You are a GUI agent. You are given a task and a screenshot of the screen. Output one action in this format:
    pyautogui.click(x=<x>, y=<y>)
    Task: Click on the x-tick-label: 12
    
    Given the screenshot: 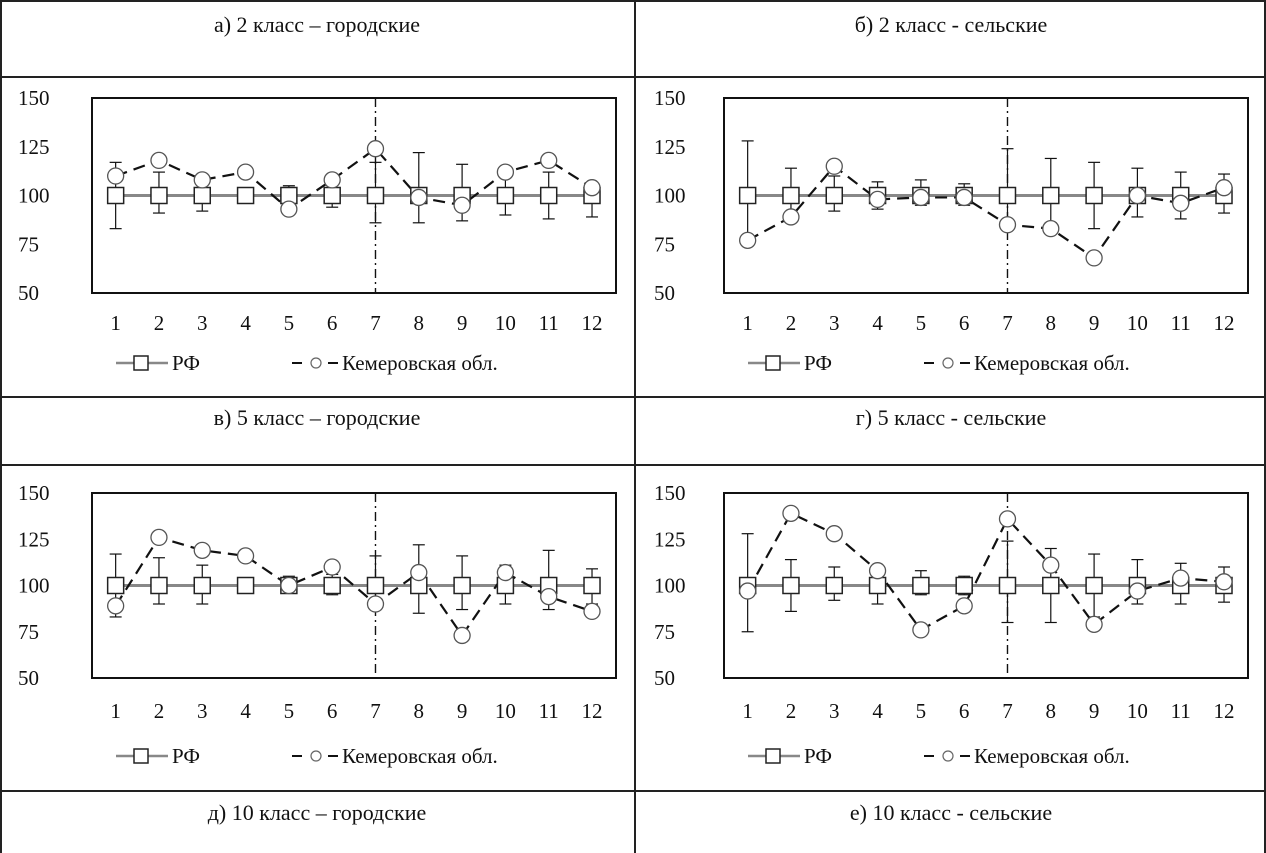 What is the action you would take?
    pyautogui.click(x=592, y=323)
    